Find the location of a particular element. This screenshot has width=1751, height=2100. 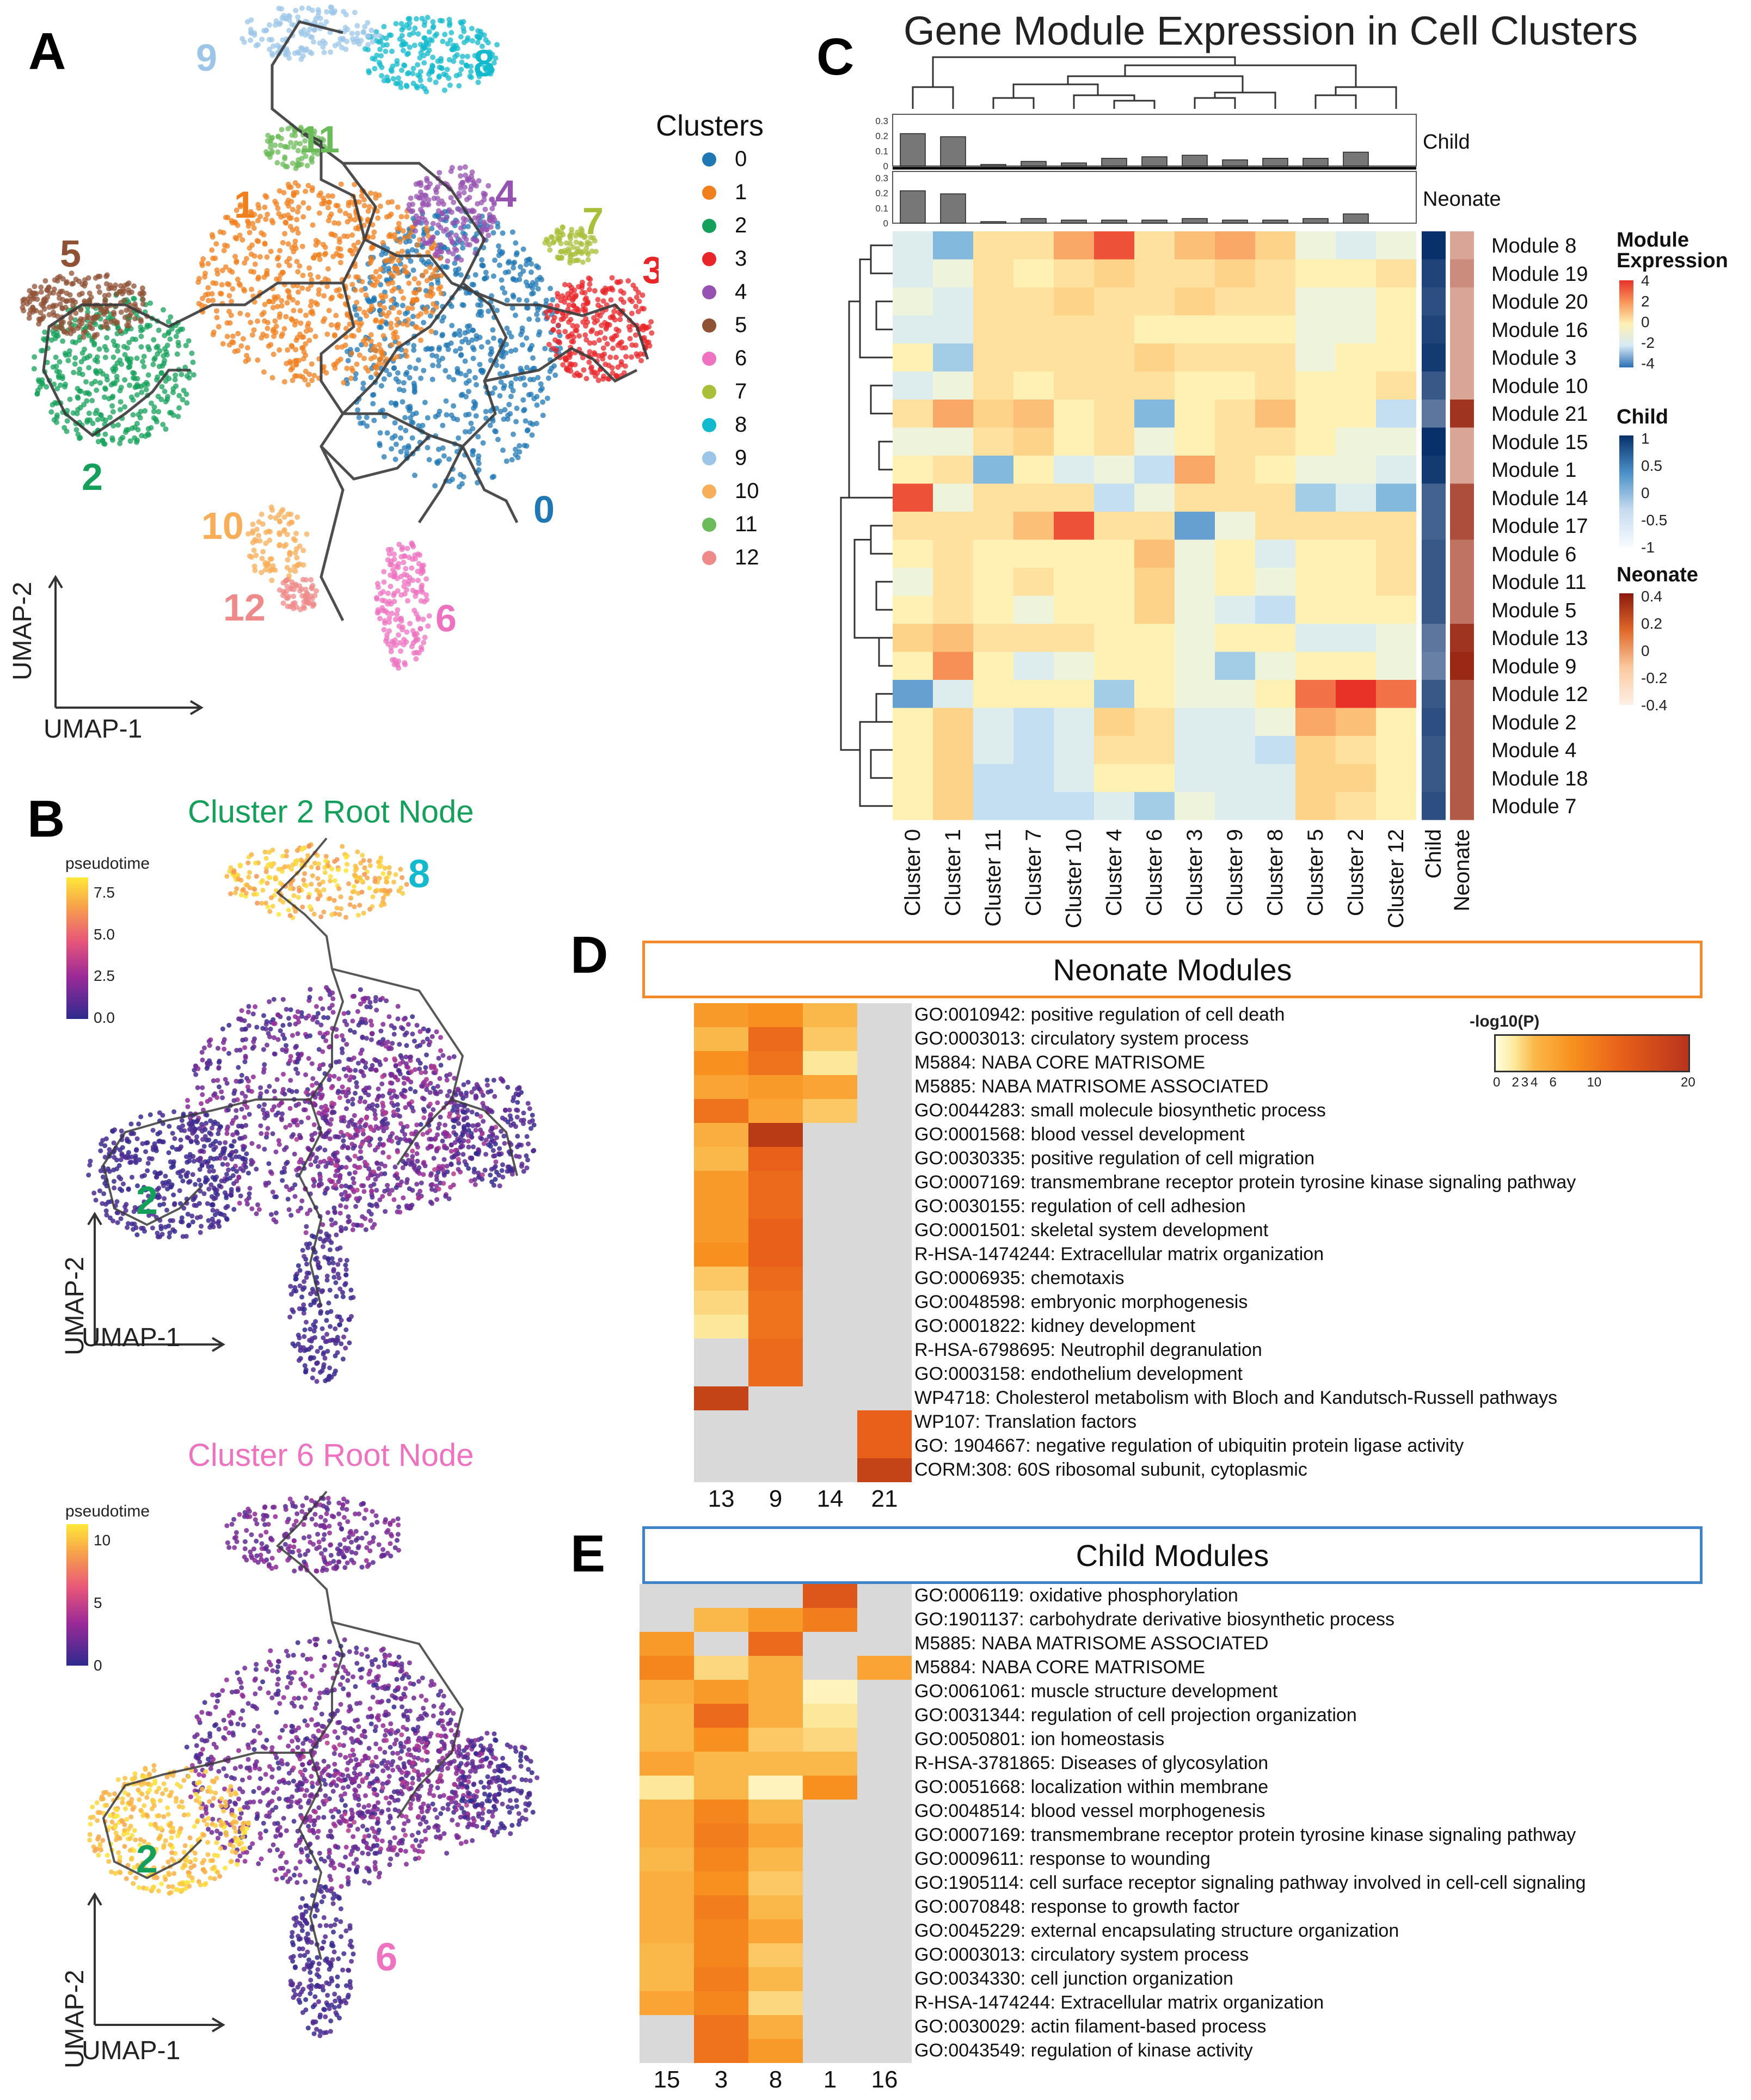

cluster-legend-label: 9 is located at coordinates (741, 458).